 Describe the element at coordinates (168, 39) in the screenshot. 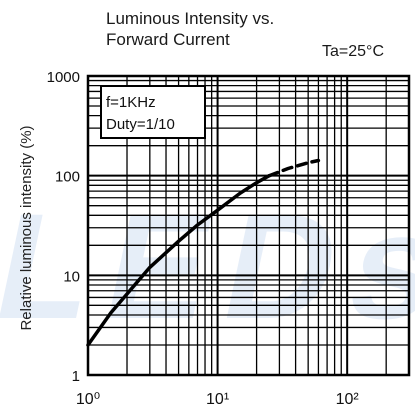

I see `chart-title-line-2: Forward Current` at that location.